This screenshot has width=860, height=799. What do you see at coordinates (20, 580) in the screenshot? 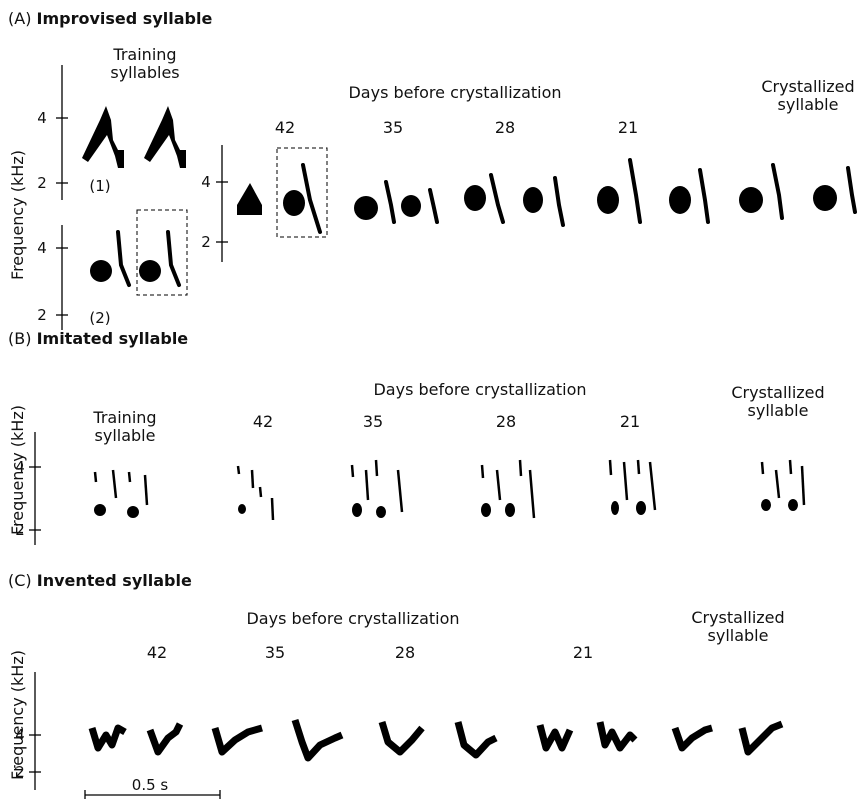
I see `panel-label: (C)` at bounding box center [20, 580].